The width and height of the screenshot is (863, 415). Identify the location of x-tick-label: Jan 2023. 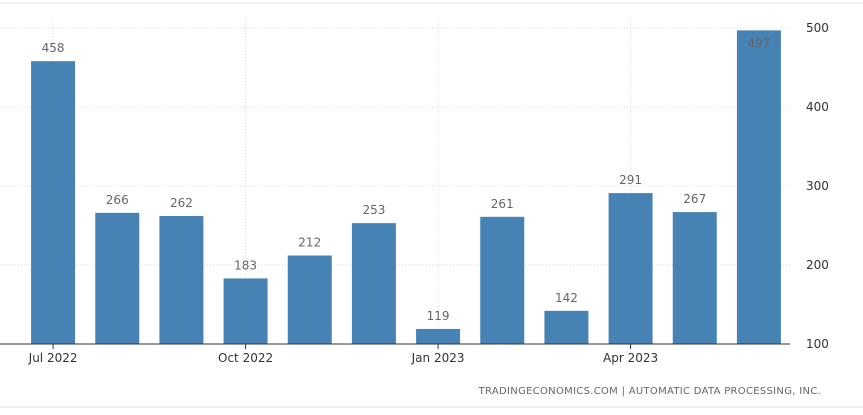
(438, 358).